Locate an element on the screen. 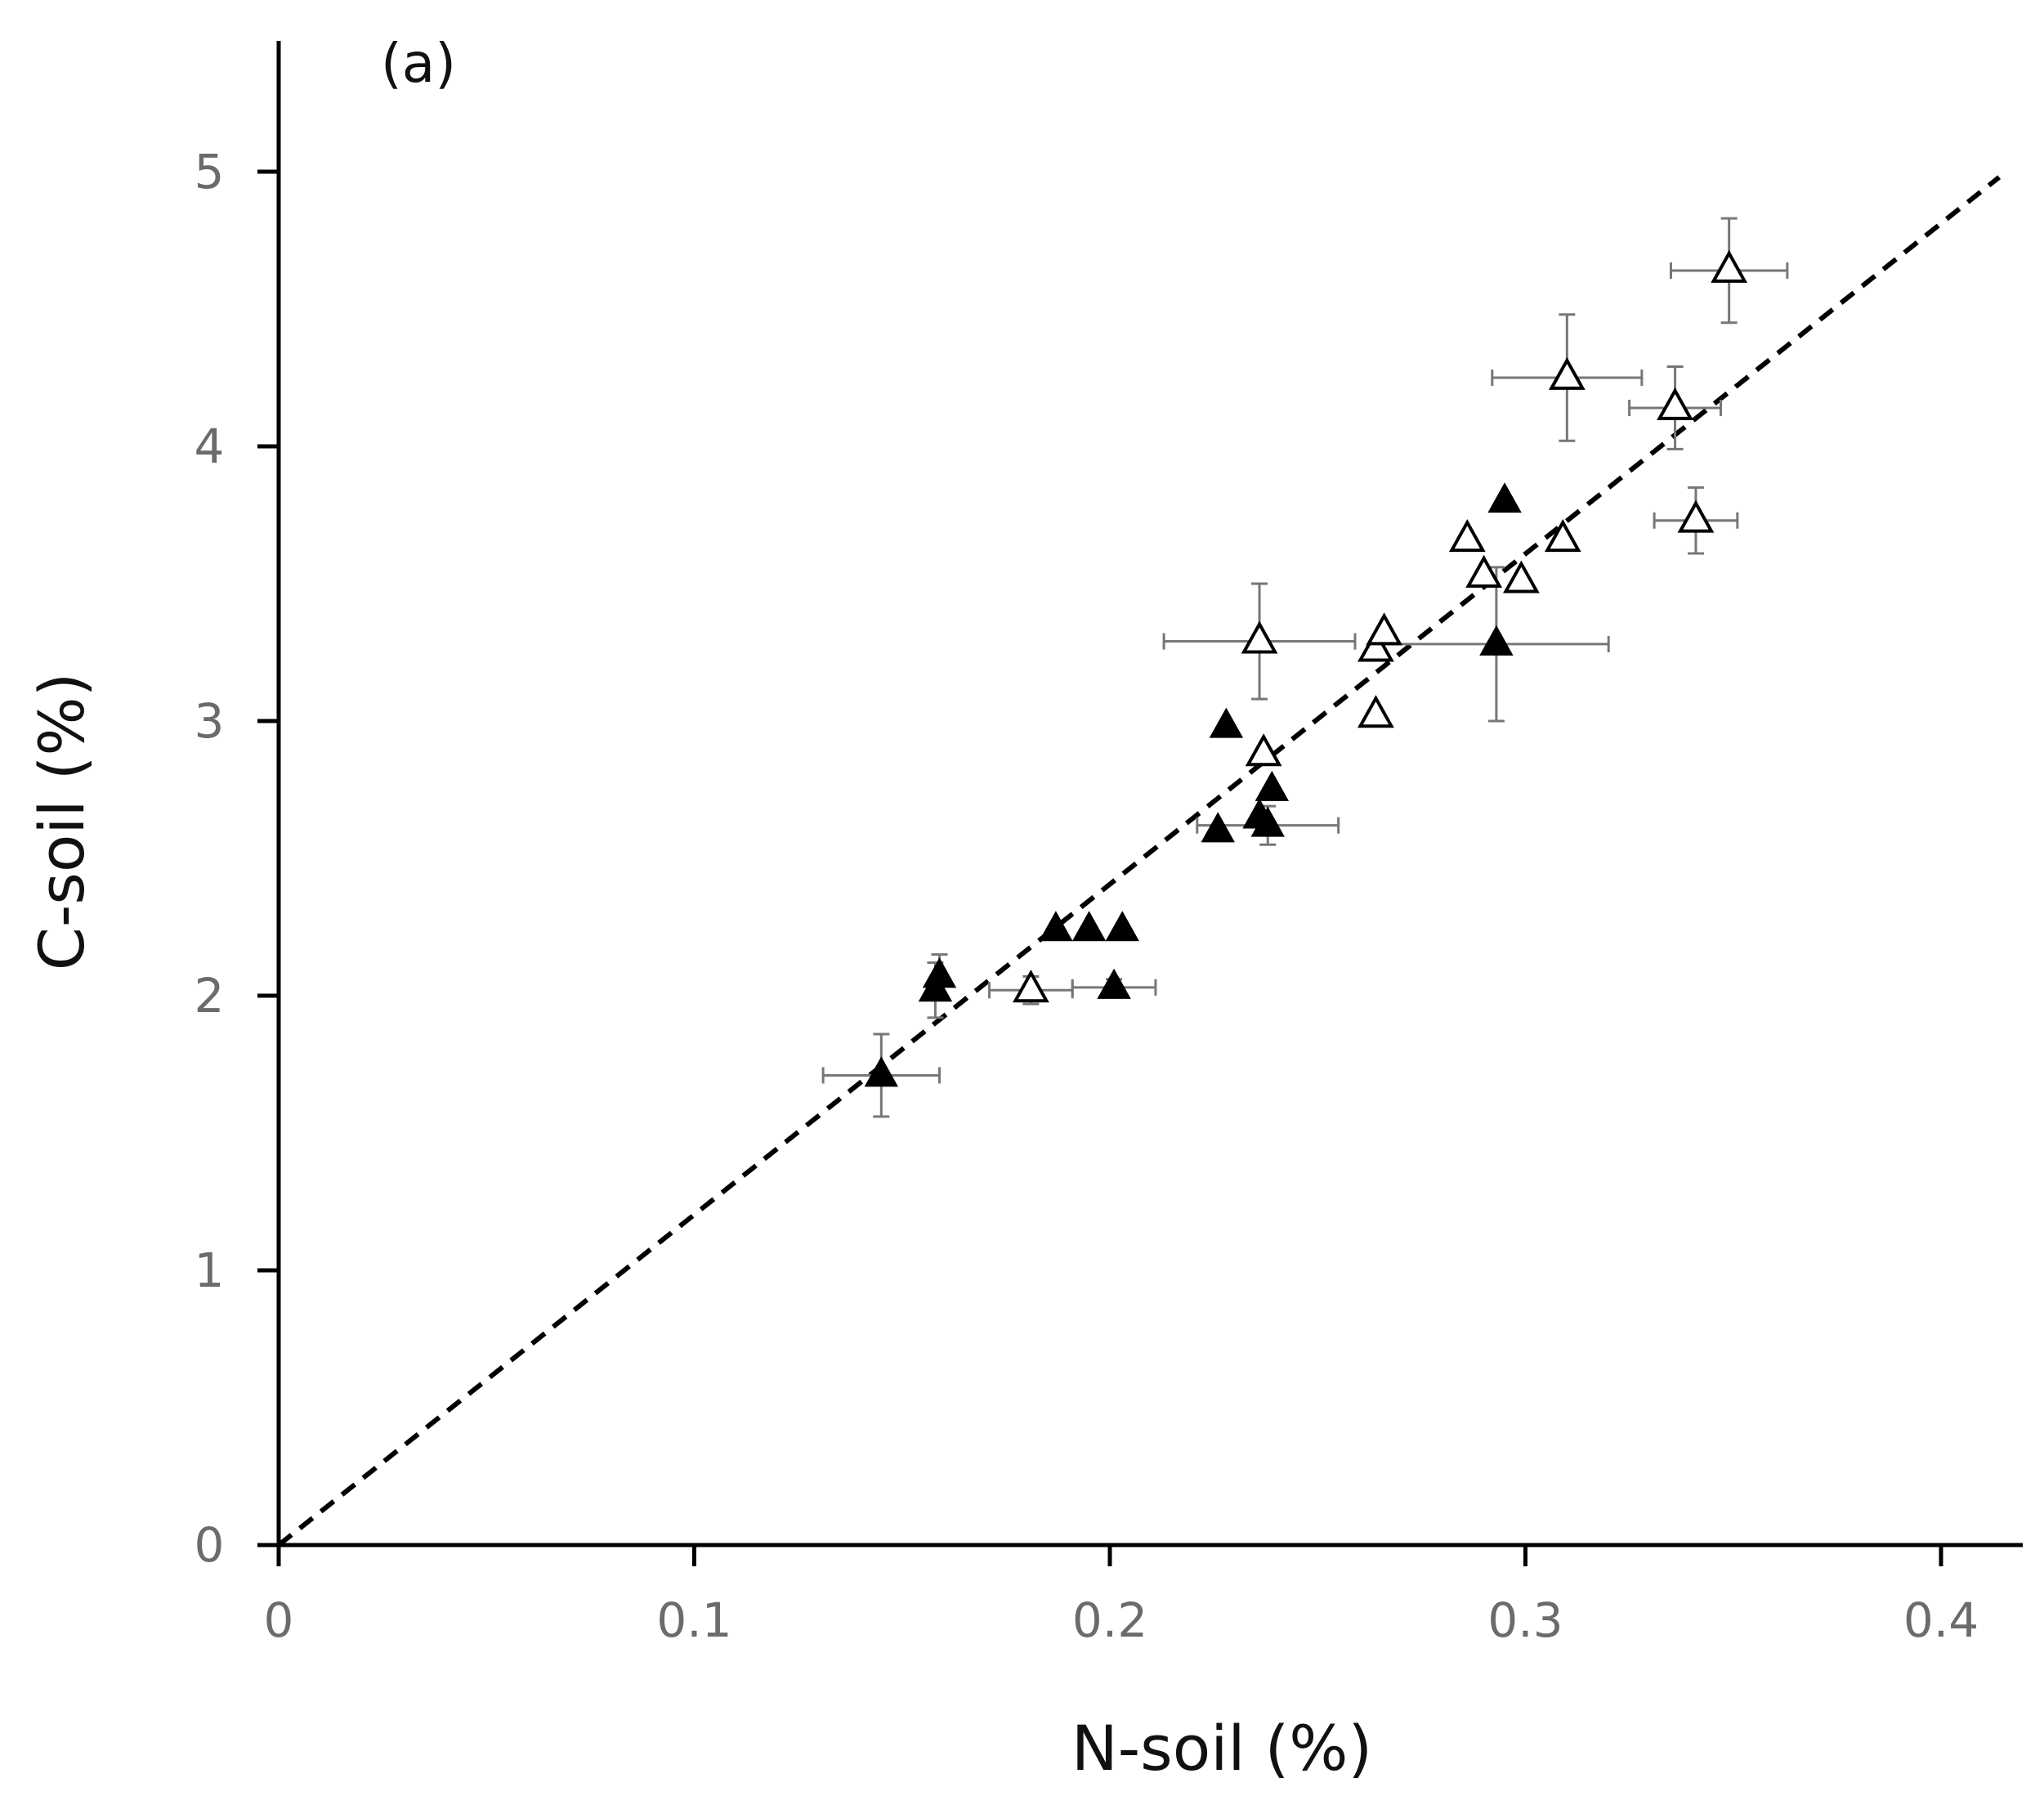  x-tick-label: 0.1 is located at coordinates (693, 1620).